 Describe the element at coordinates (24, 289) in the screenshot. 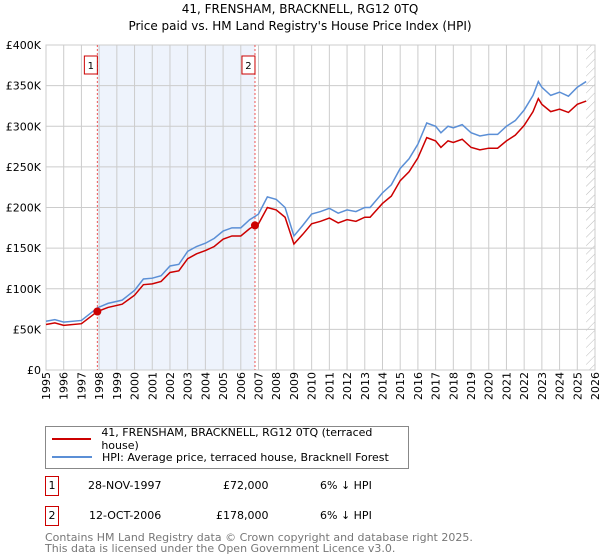

I see `y-tick-label: £100K` at that location.